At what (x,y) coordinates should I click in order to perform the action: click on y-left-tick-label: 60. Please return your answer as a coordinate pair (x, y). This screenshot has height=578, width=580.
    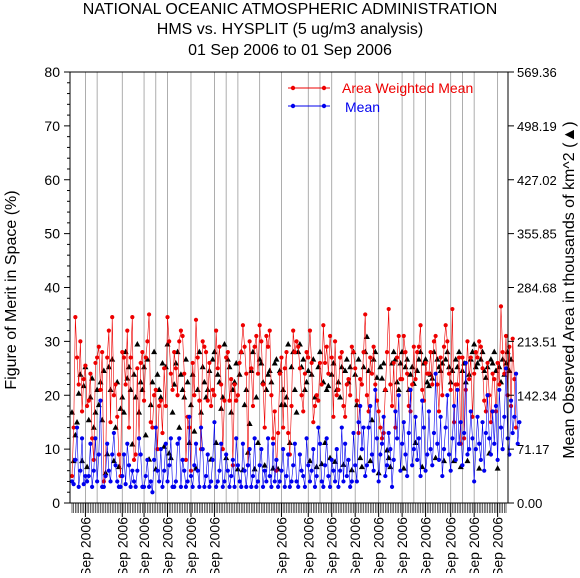
    Looking at the image, I should click on (52, 180).